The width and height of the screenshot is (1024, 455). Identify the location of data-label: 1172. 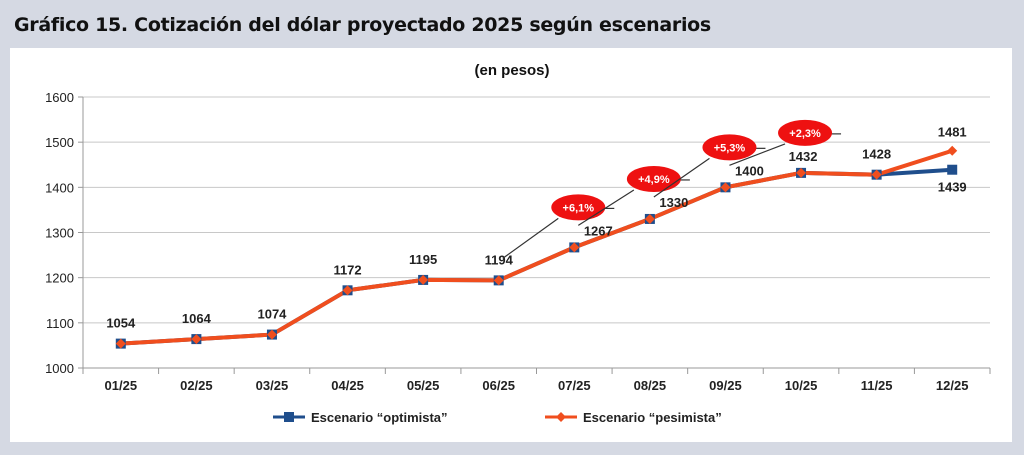
(347, 269).